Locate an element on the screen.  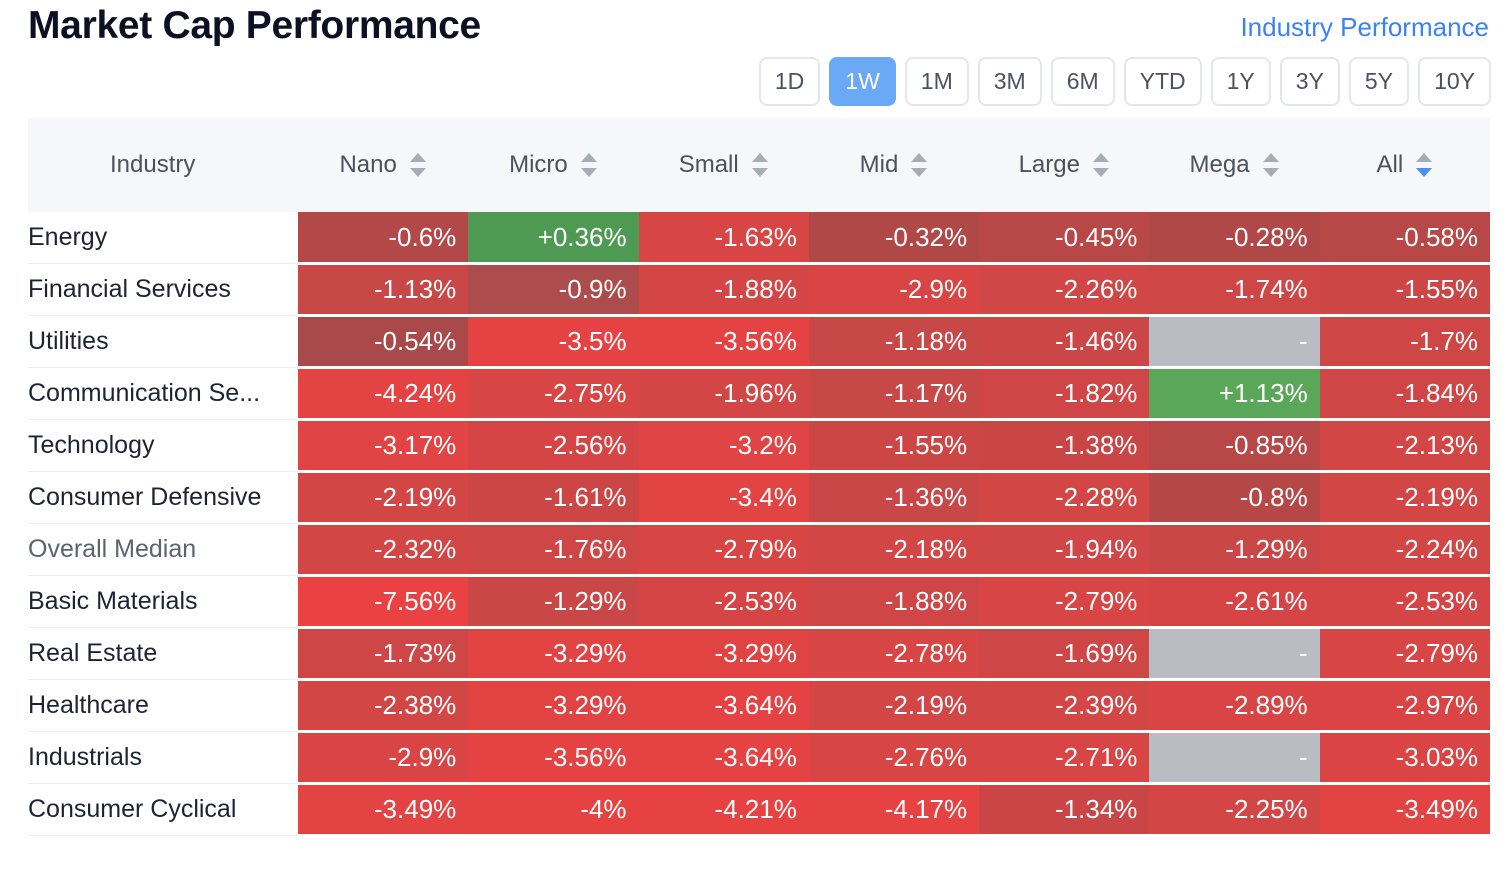
performance-cell: -0.54% is located at coordinates (383, 342).